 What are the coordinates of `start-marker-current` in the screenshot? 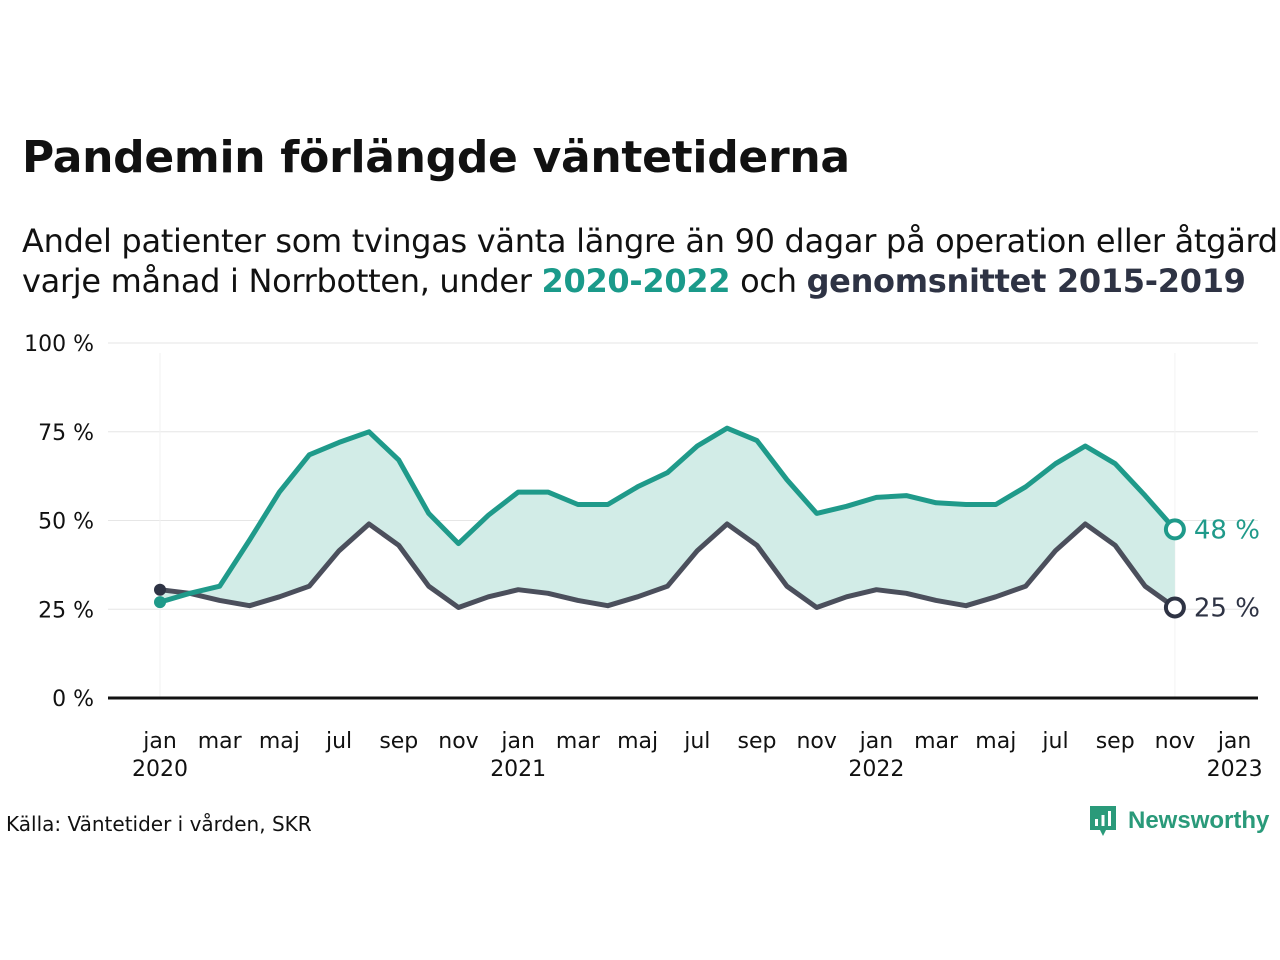 It's located at (160, 602).